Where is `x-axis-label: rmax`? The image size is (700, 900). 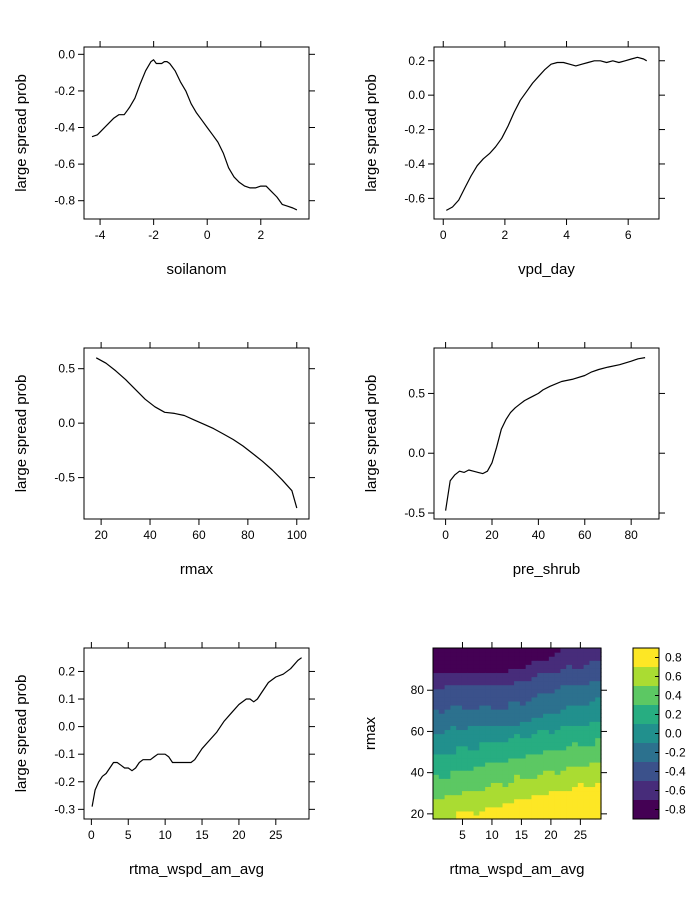 x-axis-label: rmax is located at coordinates (197, 569).